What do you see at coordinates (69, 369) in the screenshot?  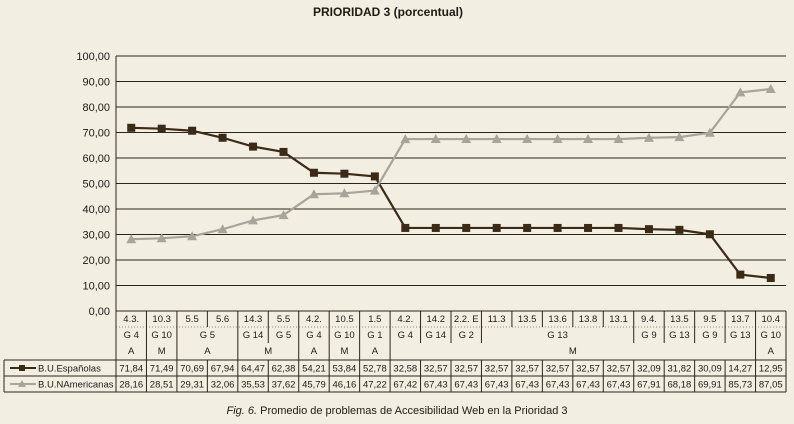 I see `legend-label: B.U.Españolas` at bounding box center [69, 369].